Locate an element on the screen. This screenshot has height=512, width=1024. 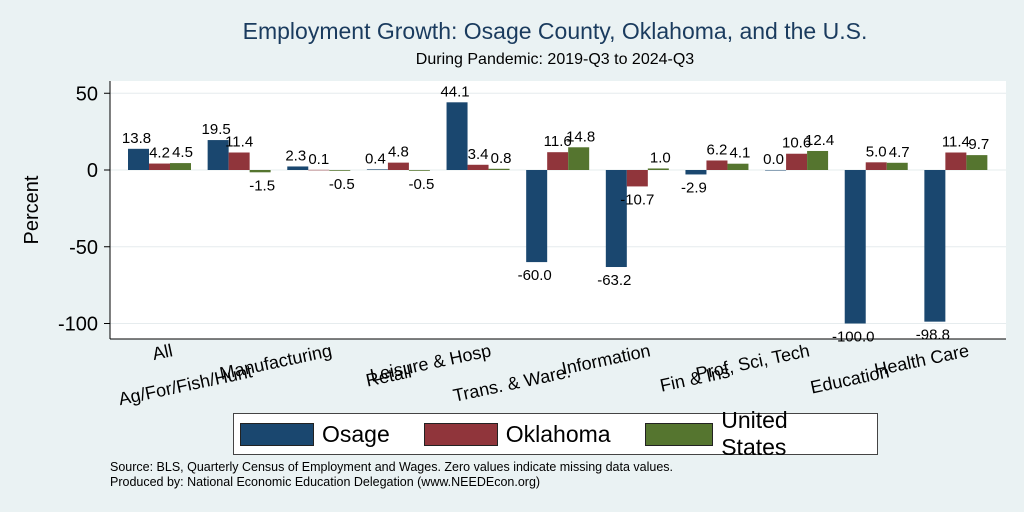
data-label: 4.1 is located at coordinates (740, 153).